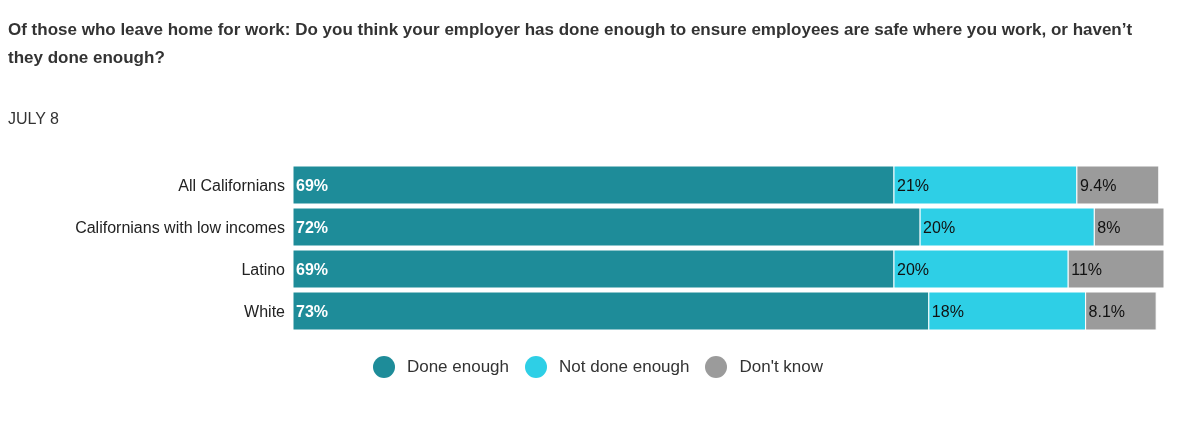  Describe the element at coordinates (458, 367) in the screenshot. I see `series-label: Done enough` at that location.